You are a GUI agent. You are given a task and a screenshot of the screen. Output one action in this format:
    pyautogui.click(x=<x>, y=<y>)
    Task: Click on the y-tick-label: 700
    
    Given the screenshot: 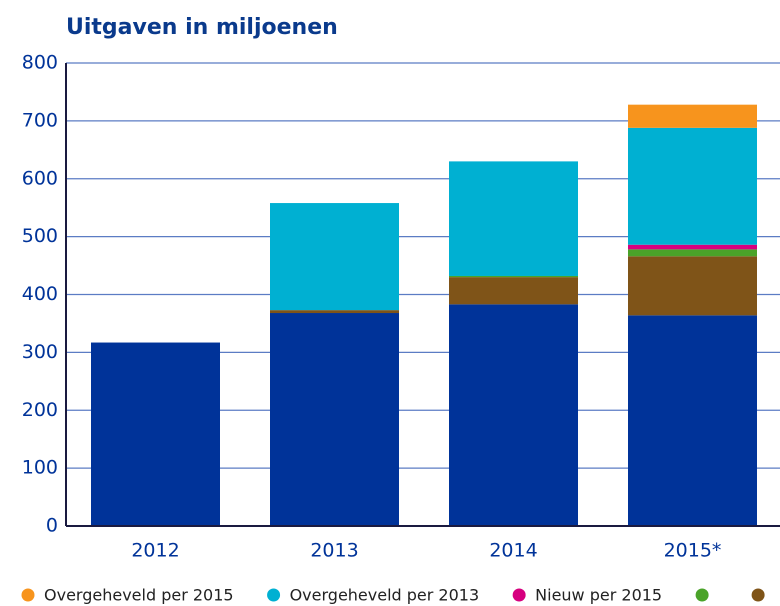 What is the action you would take?
    pyautogui.click(x=40, y=120)
    